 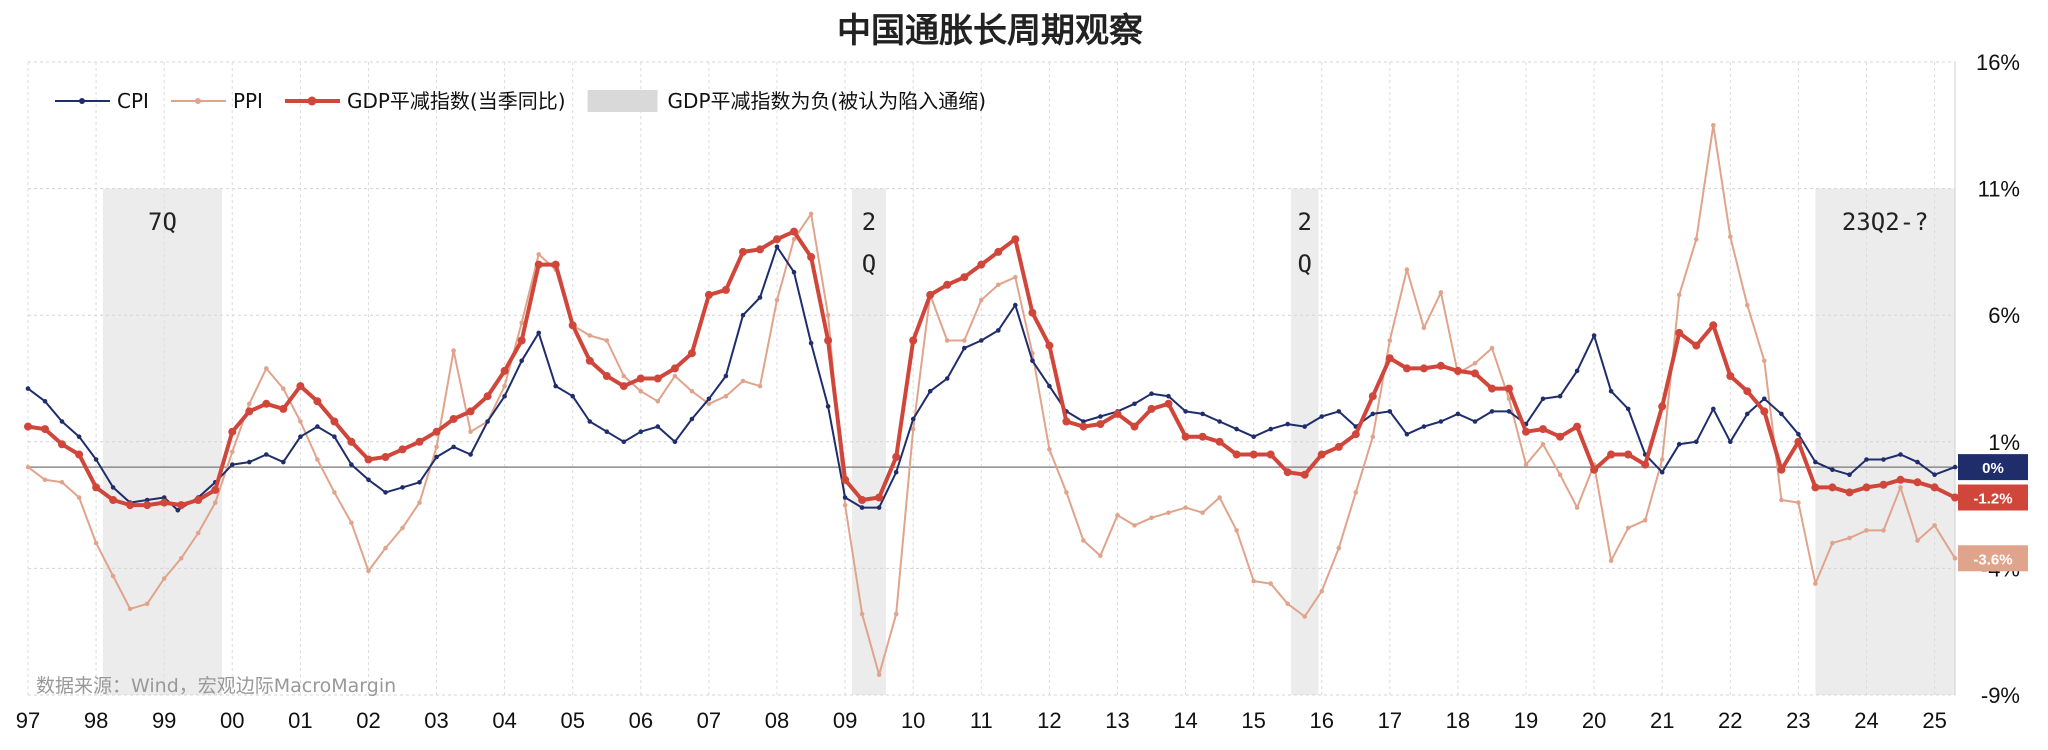 What do you see at coordinates (1992, 559) in the screenshot?
I see `badge-label: -3.6%` at bounding box center [1992, 559].